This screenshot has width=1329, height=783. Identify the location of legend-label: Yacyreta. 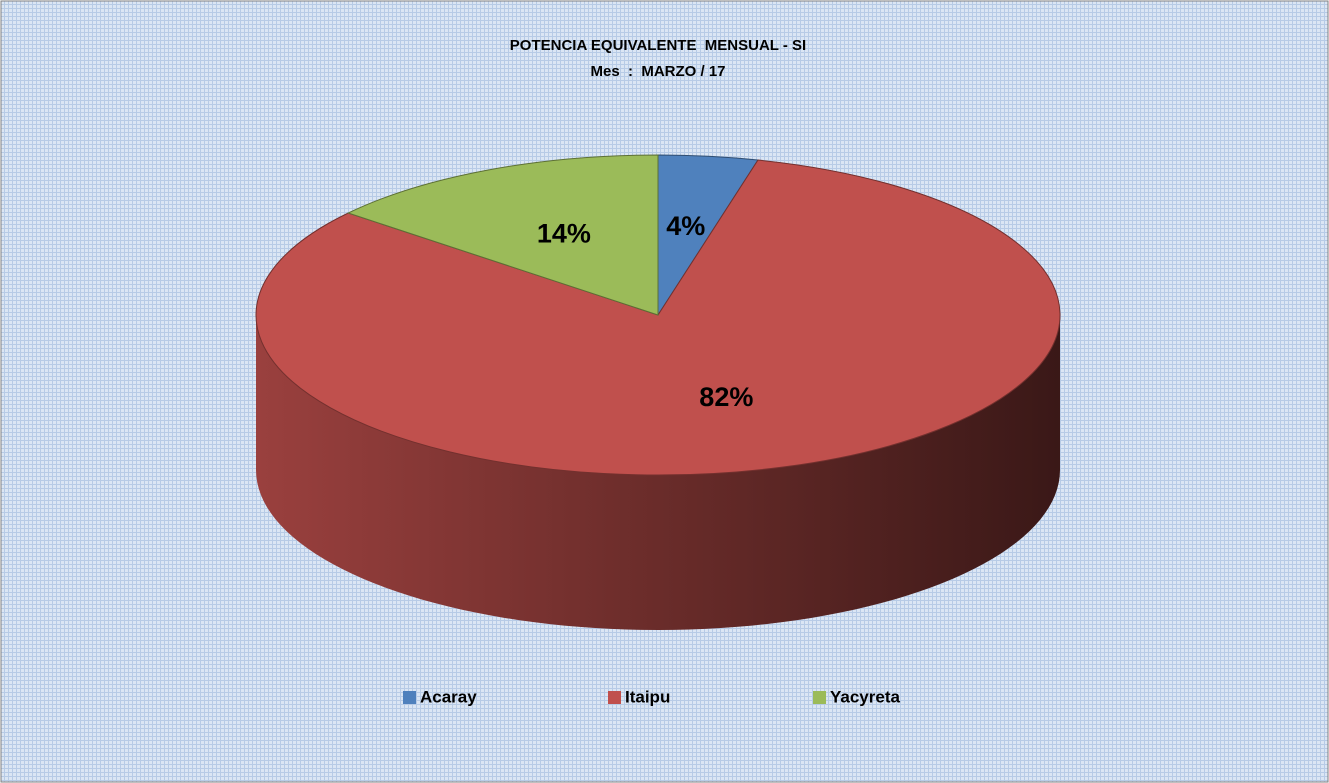
(865, 696).